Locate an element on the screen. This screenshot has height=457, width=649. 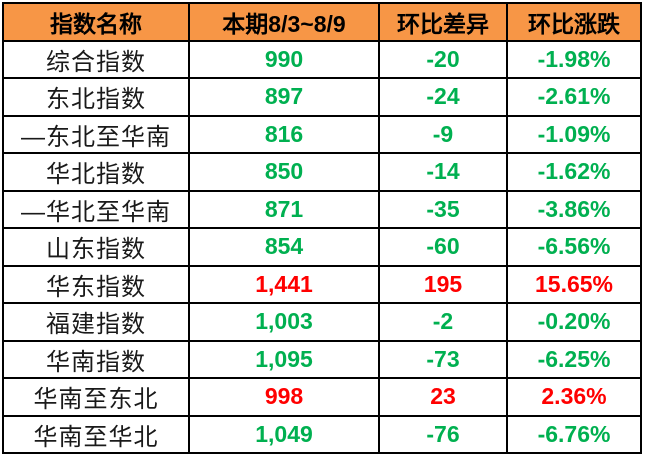
index-name-cell: —华北至华南 is located at coordinates (97, 209).